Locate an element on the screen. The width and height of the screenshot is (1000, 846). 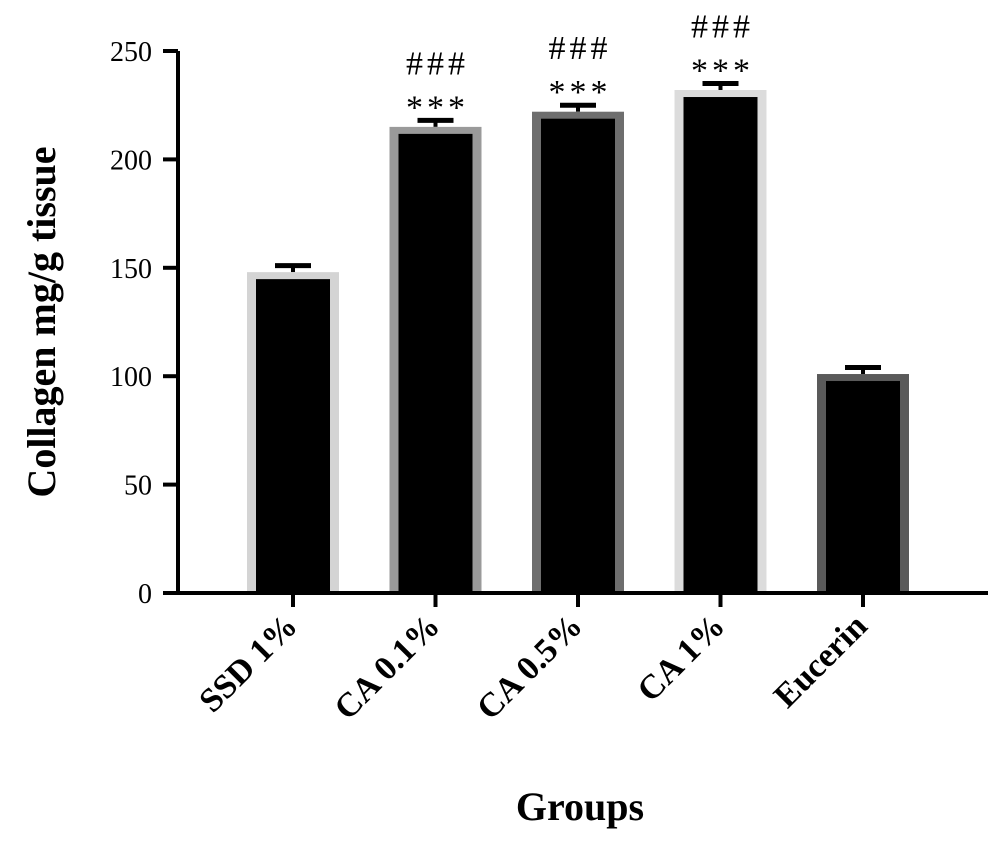
y-tick-label-150: 150 is located at coordinates (131, 269).